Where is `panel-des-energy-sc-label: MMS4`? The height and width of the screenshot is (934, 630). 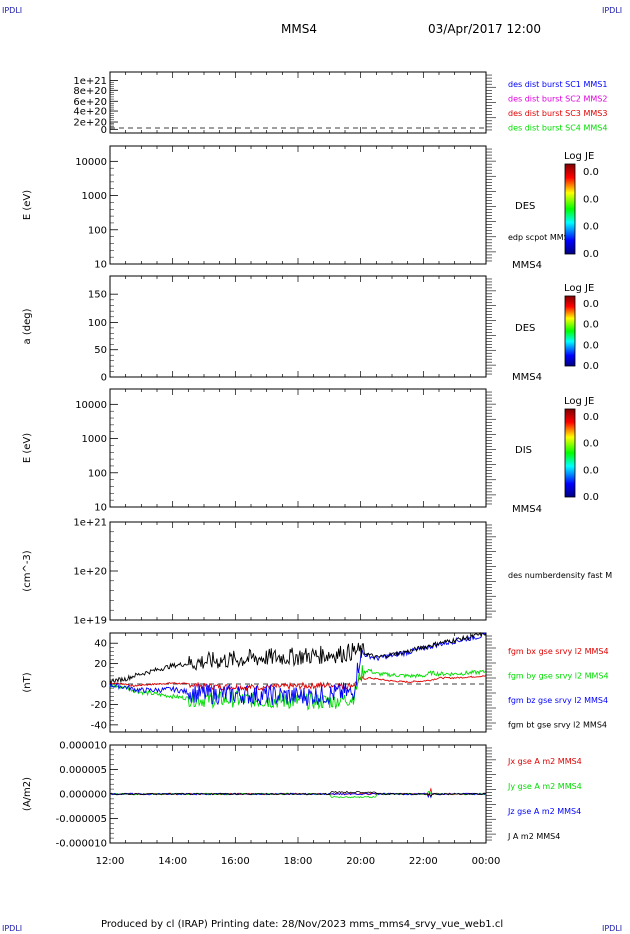
panel-des-energy-sc-label: MMS4 is located at coordinates (527, 265).